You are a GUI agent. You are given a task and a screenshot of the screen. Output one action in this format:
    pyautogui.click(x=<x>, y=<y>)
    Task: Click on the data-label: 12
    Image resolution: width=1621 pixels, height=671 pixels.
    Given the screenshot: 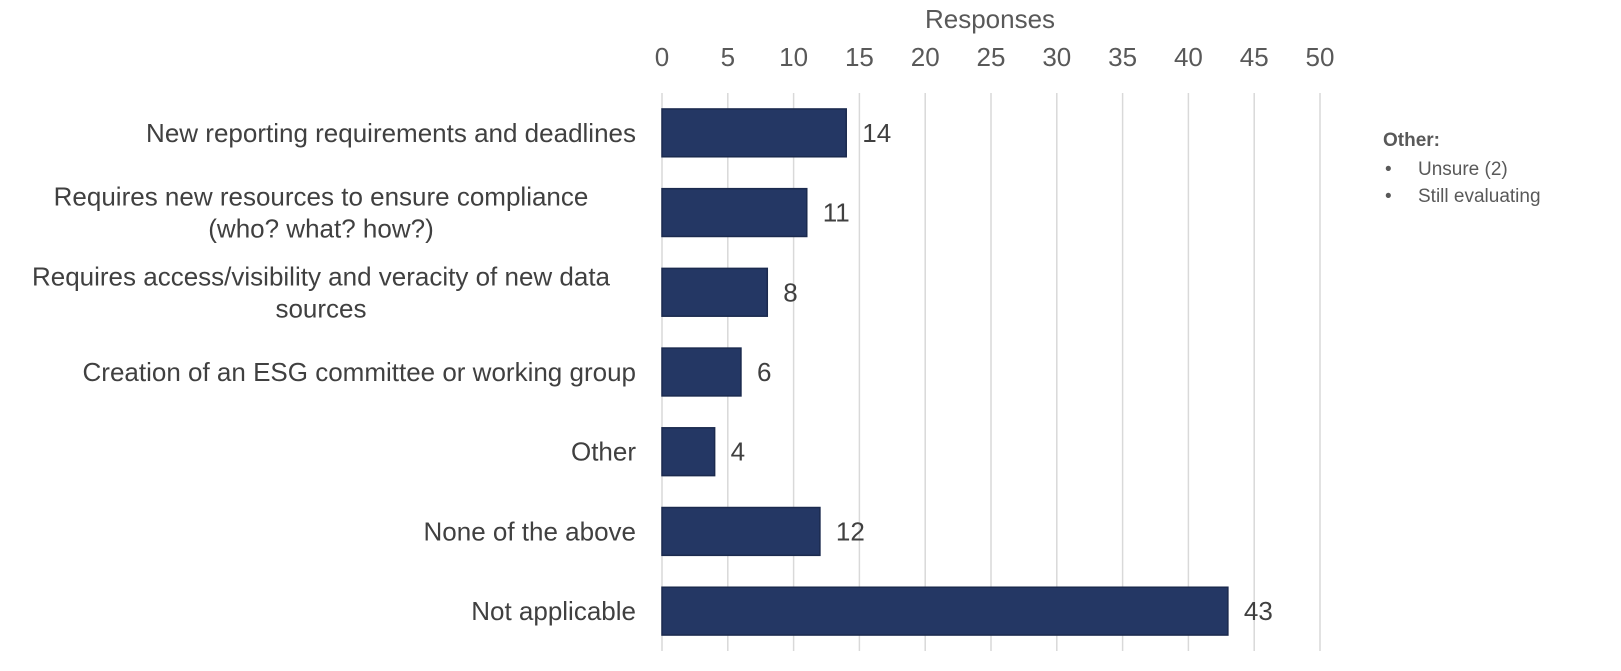 What is the action you would take?
    pyautogui.click(x=850, y=531)
    